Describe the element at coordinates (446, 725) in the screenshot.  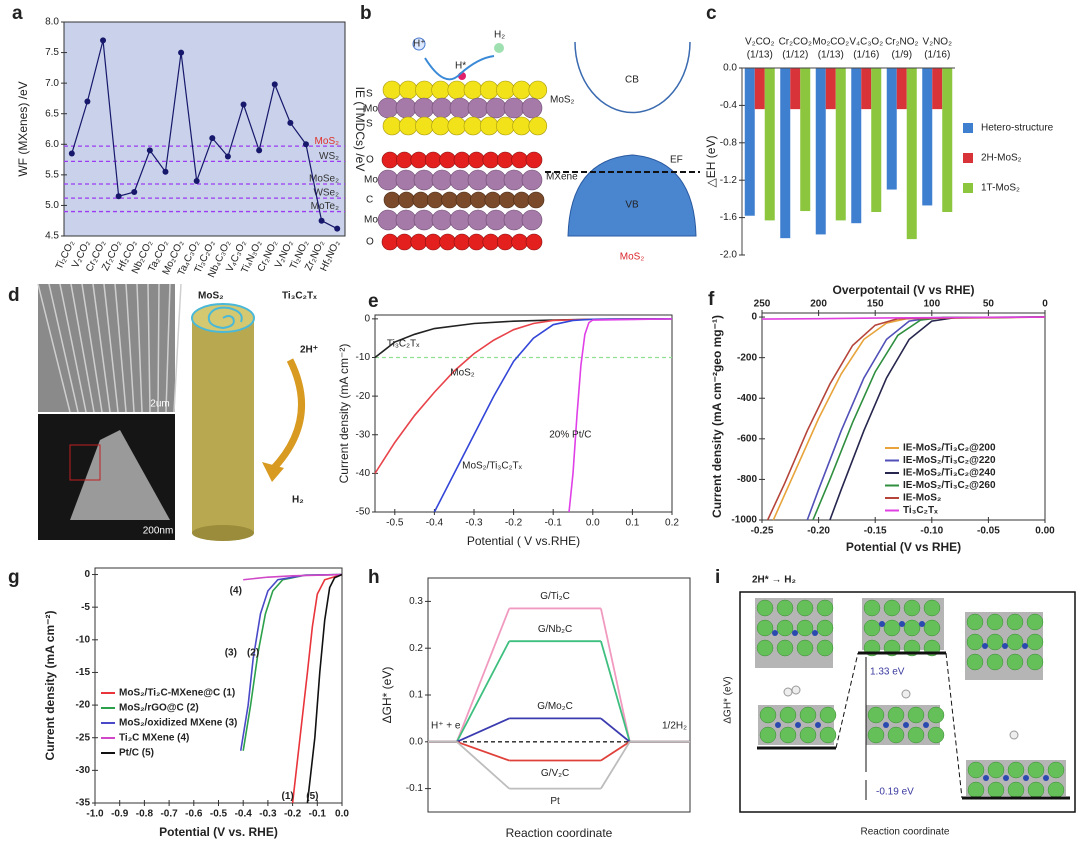
I see `state-label: H⁺ + e` at that location.